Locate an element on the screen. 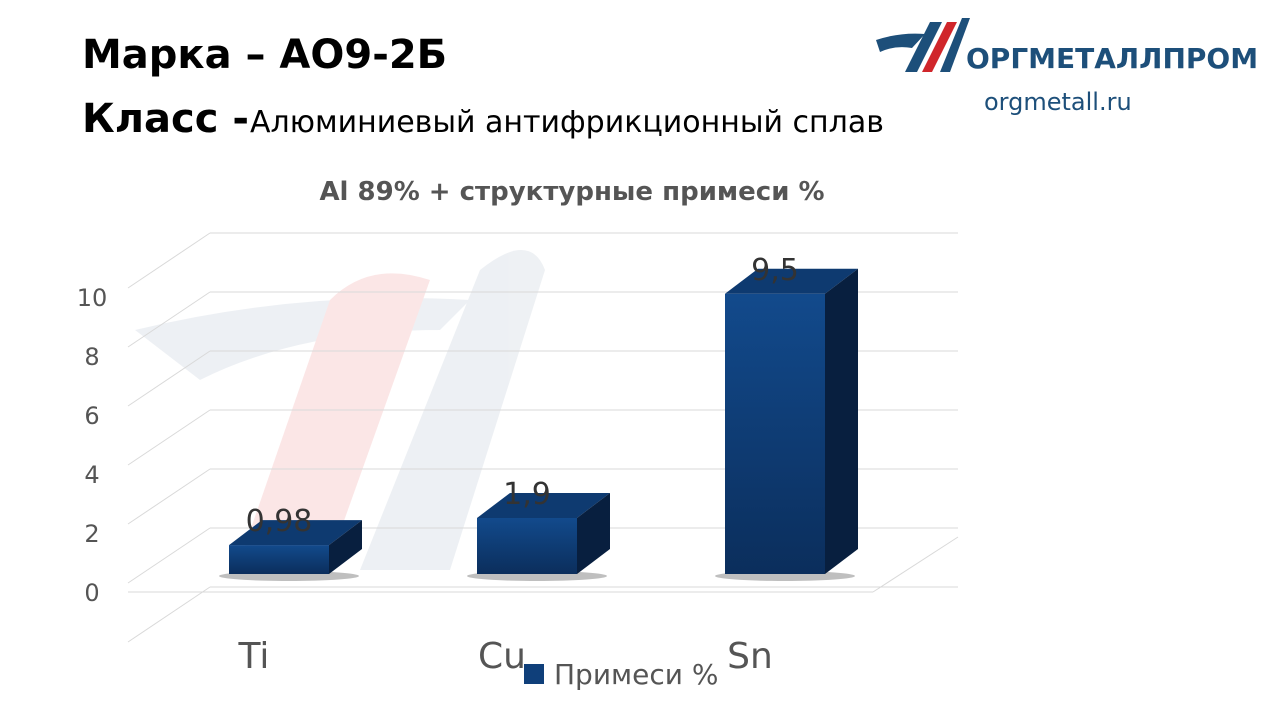 This screenshot has width=1280, height=720. logo: ОРГМЕТАЛЛПРОМ orgmetall.ru is located at coordinates (1067, 67).